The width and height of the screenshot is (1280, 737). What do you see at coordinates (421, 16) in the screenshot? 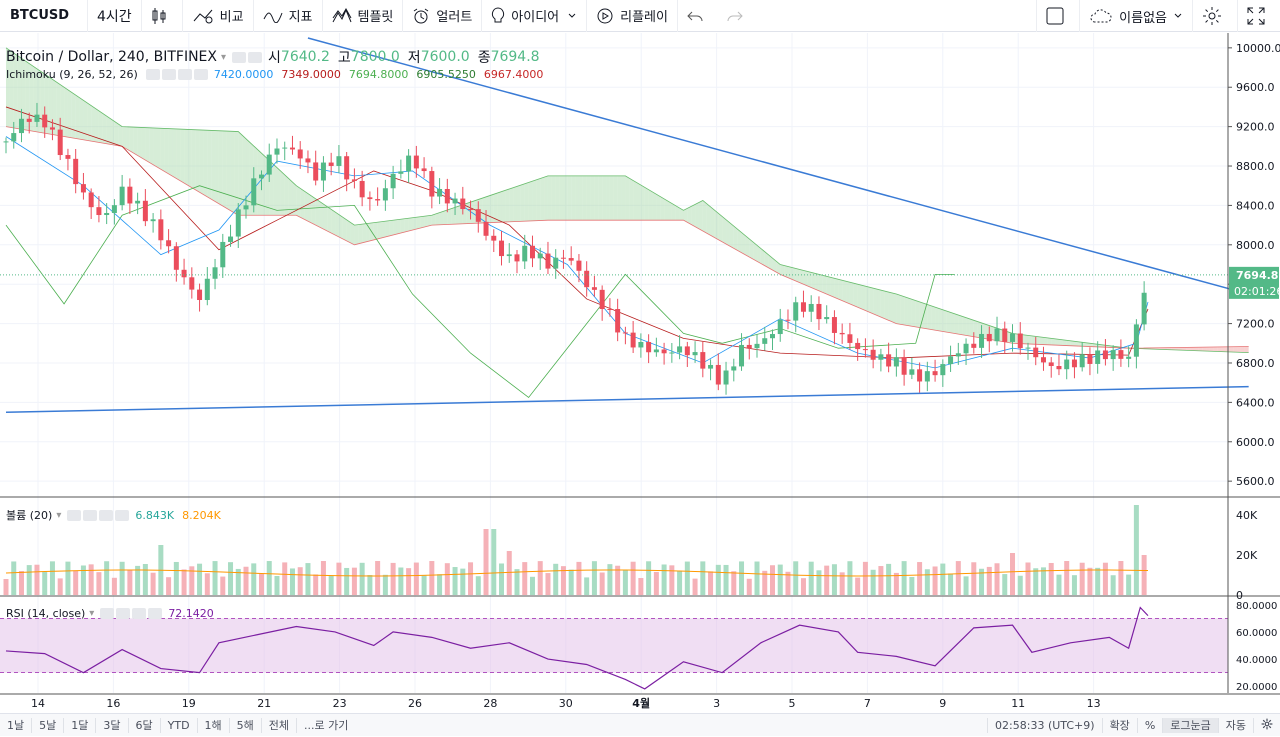
I see `alarm-clock-icon` at bounding box center [421, 16].